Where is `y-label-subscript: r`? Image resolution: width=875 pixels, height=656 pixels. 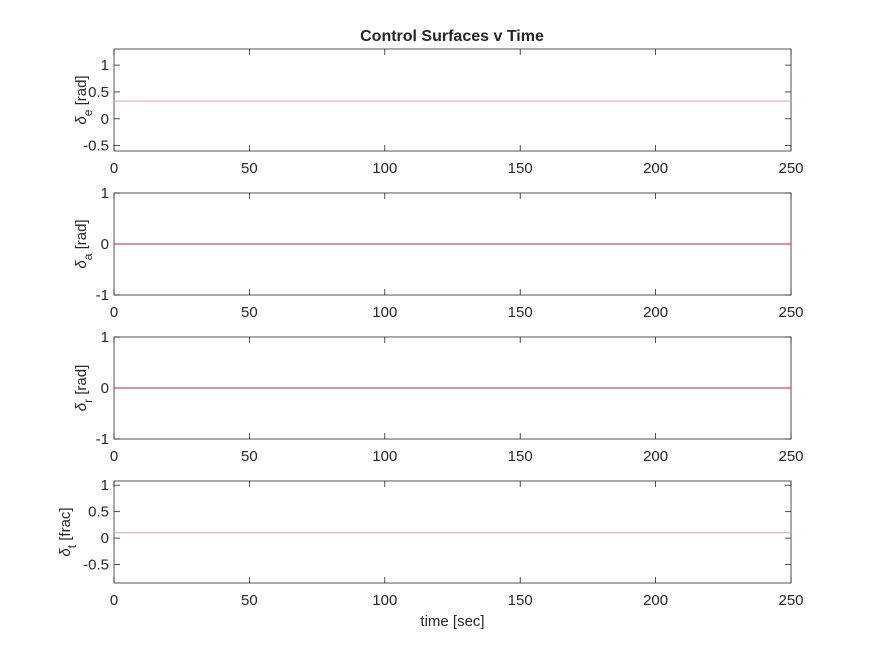 y-label-subscript: r is located at coordinates (88, 401).